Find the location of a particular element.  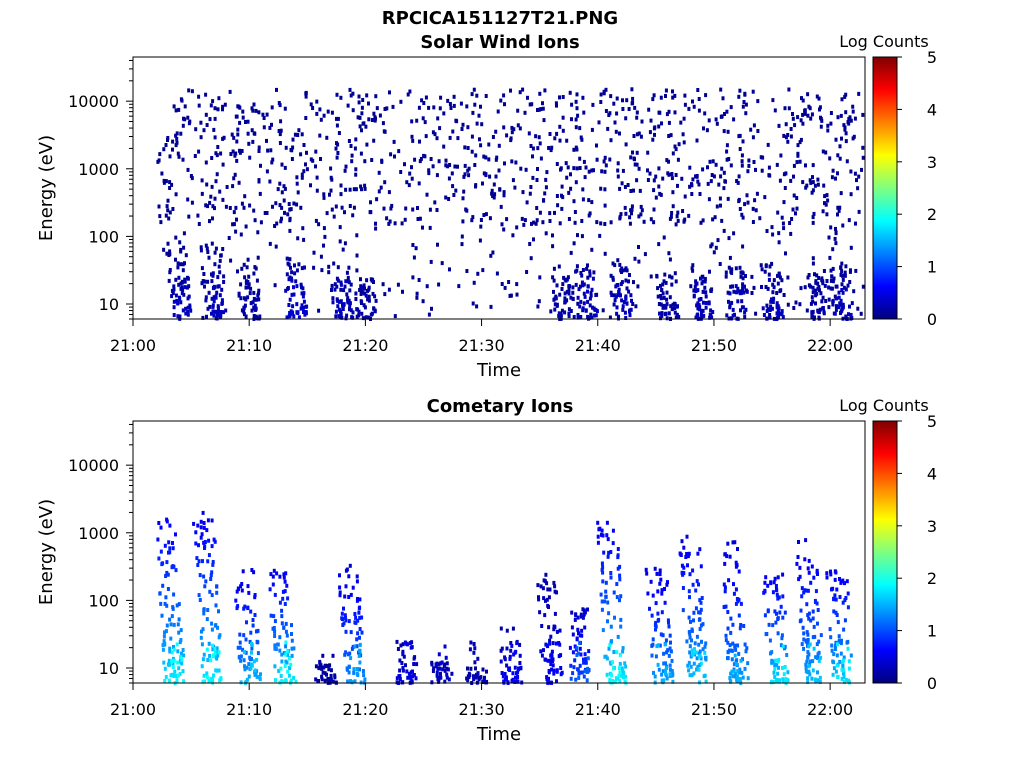

x-ticks: 21:00 21:10 21:20 21:30 21:40 21:50 22:00 is located at coordinates (481, 701).